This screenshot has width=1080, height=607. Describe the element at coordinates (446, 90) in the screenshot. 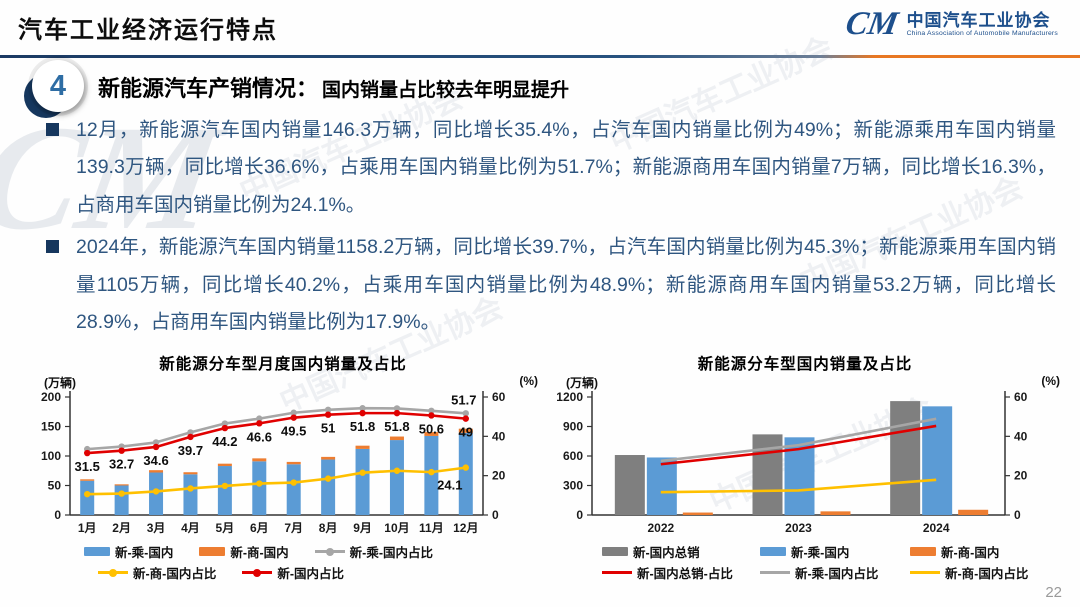

I see `section-subtitle: 国内销量占比较去年明显提升` at that location.